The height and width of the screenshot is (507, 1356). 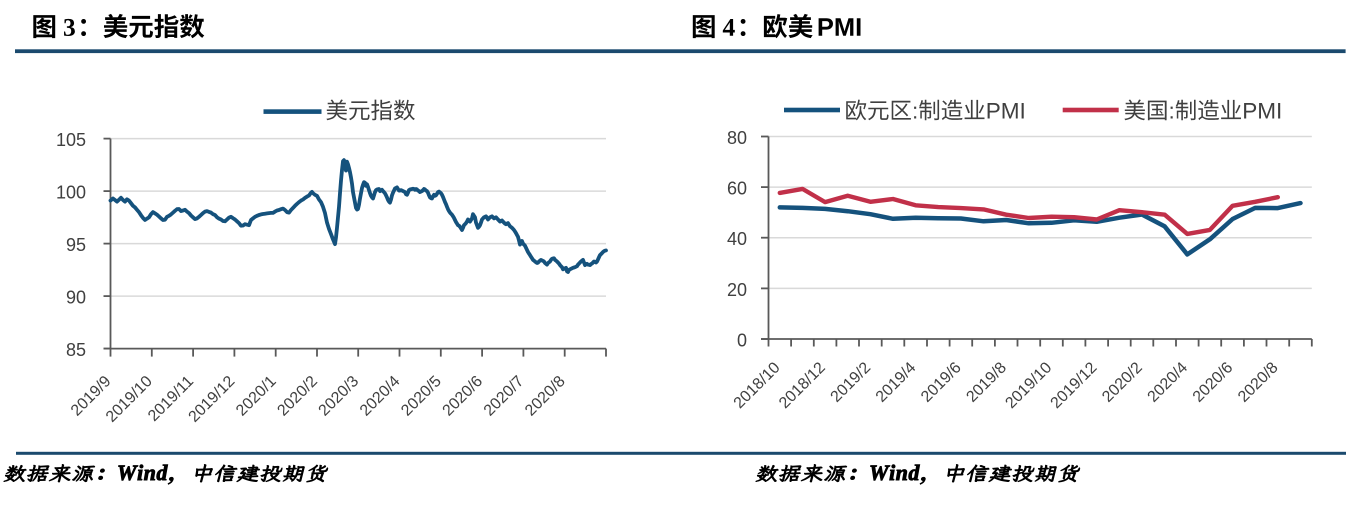 What do you see at coordinates (71, 193) in the screenshot?
I see `svg-text: 100` at bounding box center [71, 193].